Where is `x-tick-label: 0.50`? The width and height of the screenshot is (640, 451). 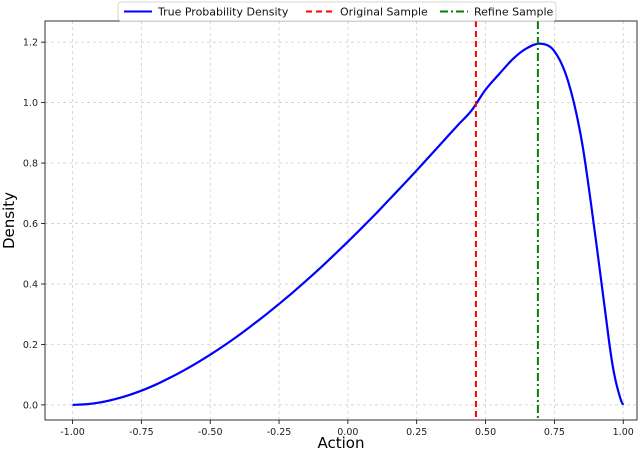
x-tick-label: 0.50 is located at coordinates (485, 432).